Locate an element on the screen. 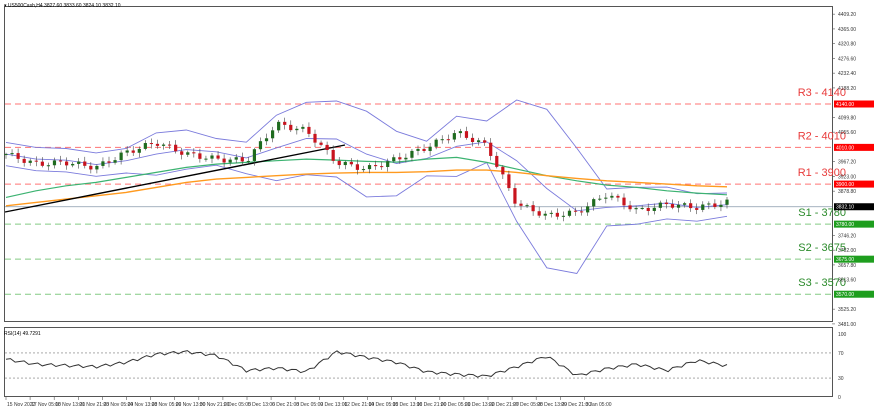 The height and width of the screenshot is (410, 882). moving-average-green is located at coordinates (366, 177).